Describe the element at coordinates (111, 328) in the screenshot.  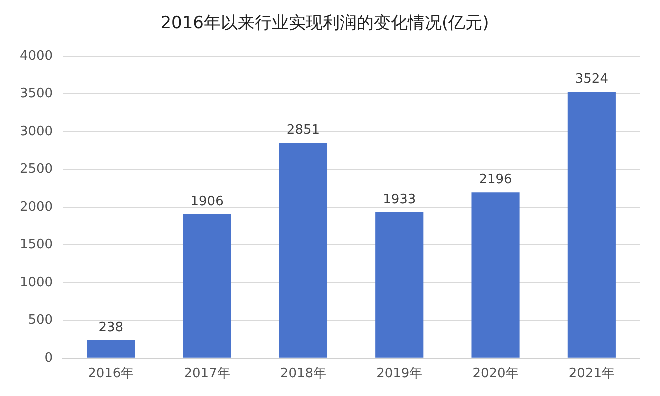
I see `data-label: 238` at that location.